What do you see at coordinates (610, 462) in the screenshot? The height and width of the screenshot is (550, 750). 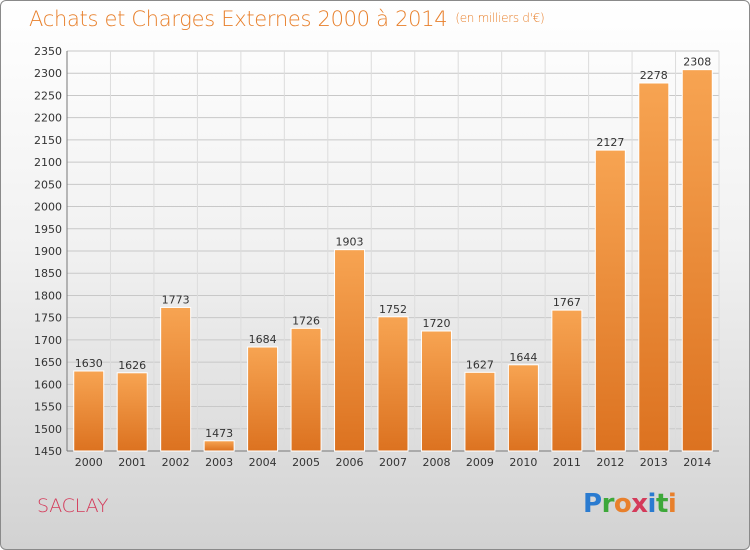 I see `x-tick-label: 2012` at bounding box center [610, 462].